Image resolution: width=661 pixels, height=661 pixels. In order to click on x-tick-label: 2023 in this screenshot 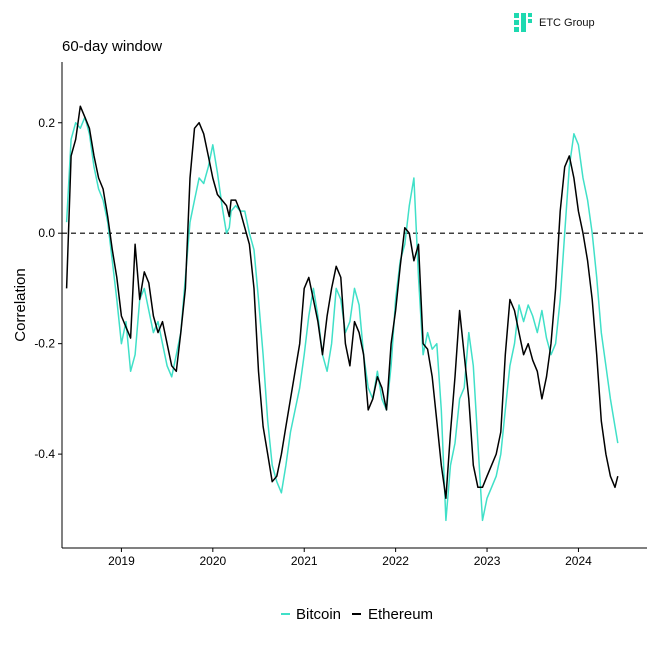, I will do `click(487, 561)`.